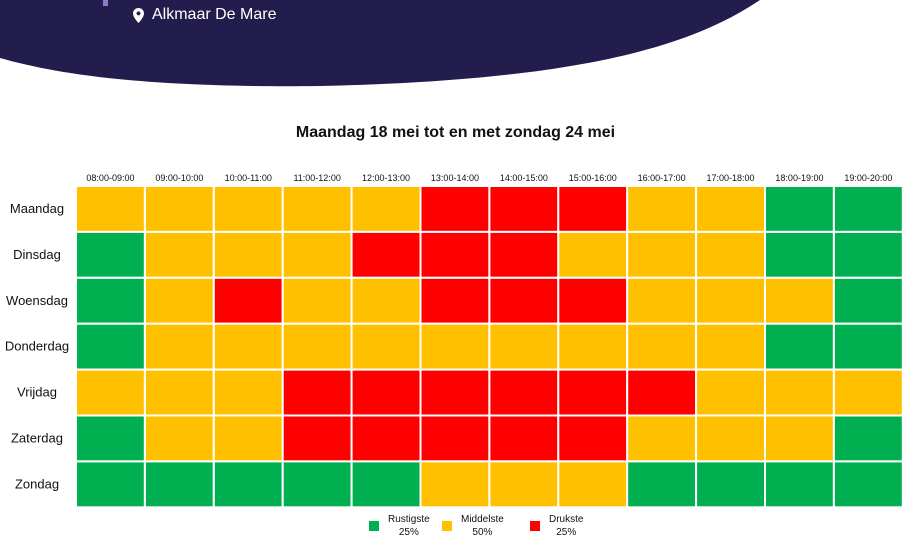 The width and height of the screenshot is (911, 552). Describe the element at coordinates (447, 526) in the screenshot. I see `legend-swatch-middelste` at that location.